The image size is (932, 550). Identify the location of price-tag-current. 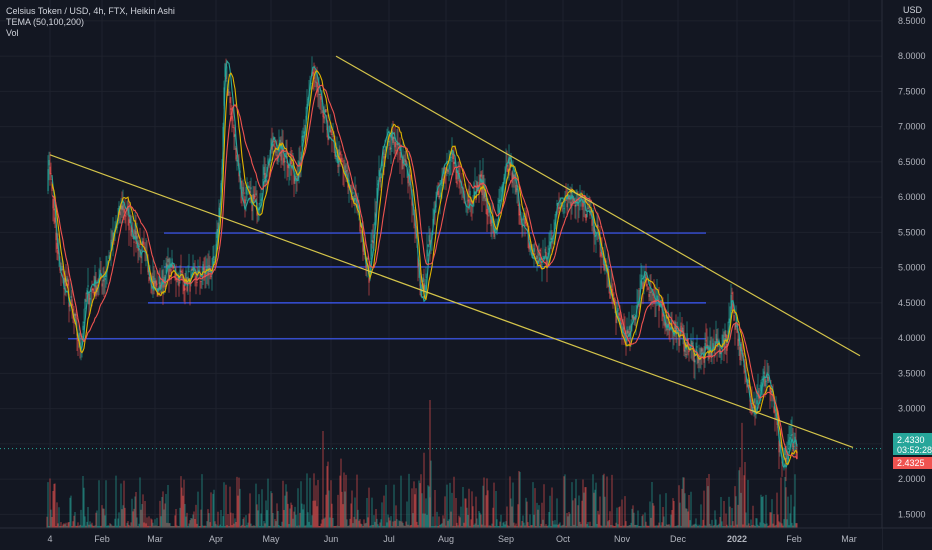
(912, 444).